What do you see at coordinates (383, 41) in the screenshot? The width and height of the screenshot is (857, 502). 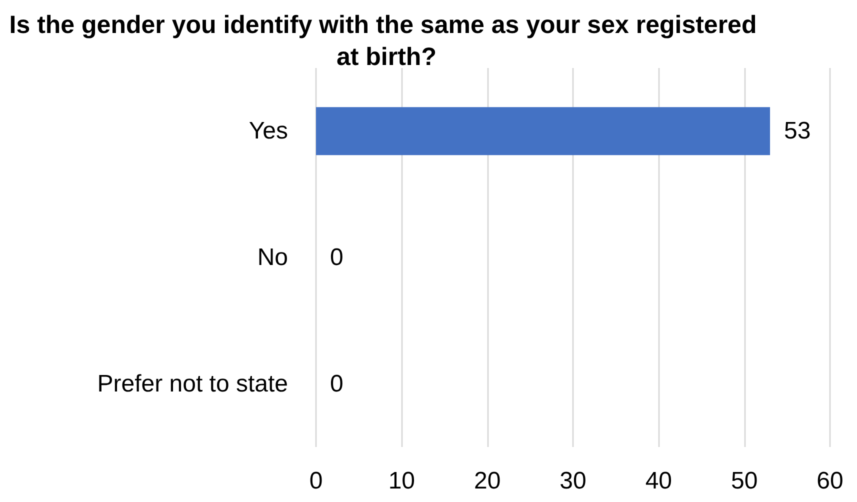 I see `chart-title: Is the gender you identify with the same as your sex registered at birth?` at bounding box center [383, 41].